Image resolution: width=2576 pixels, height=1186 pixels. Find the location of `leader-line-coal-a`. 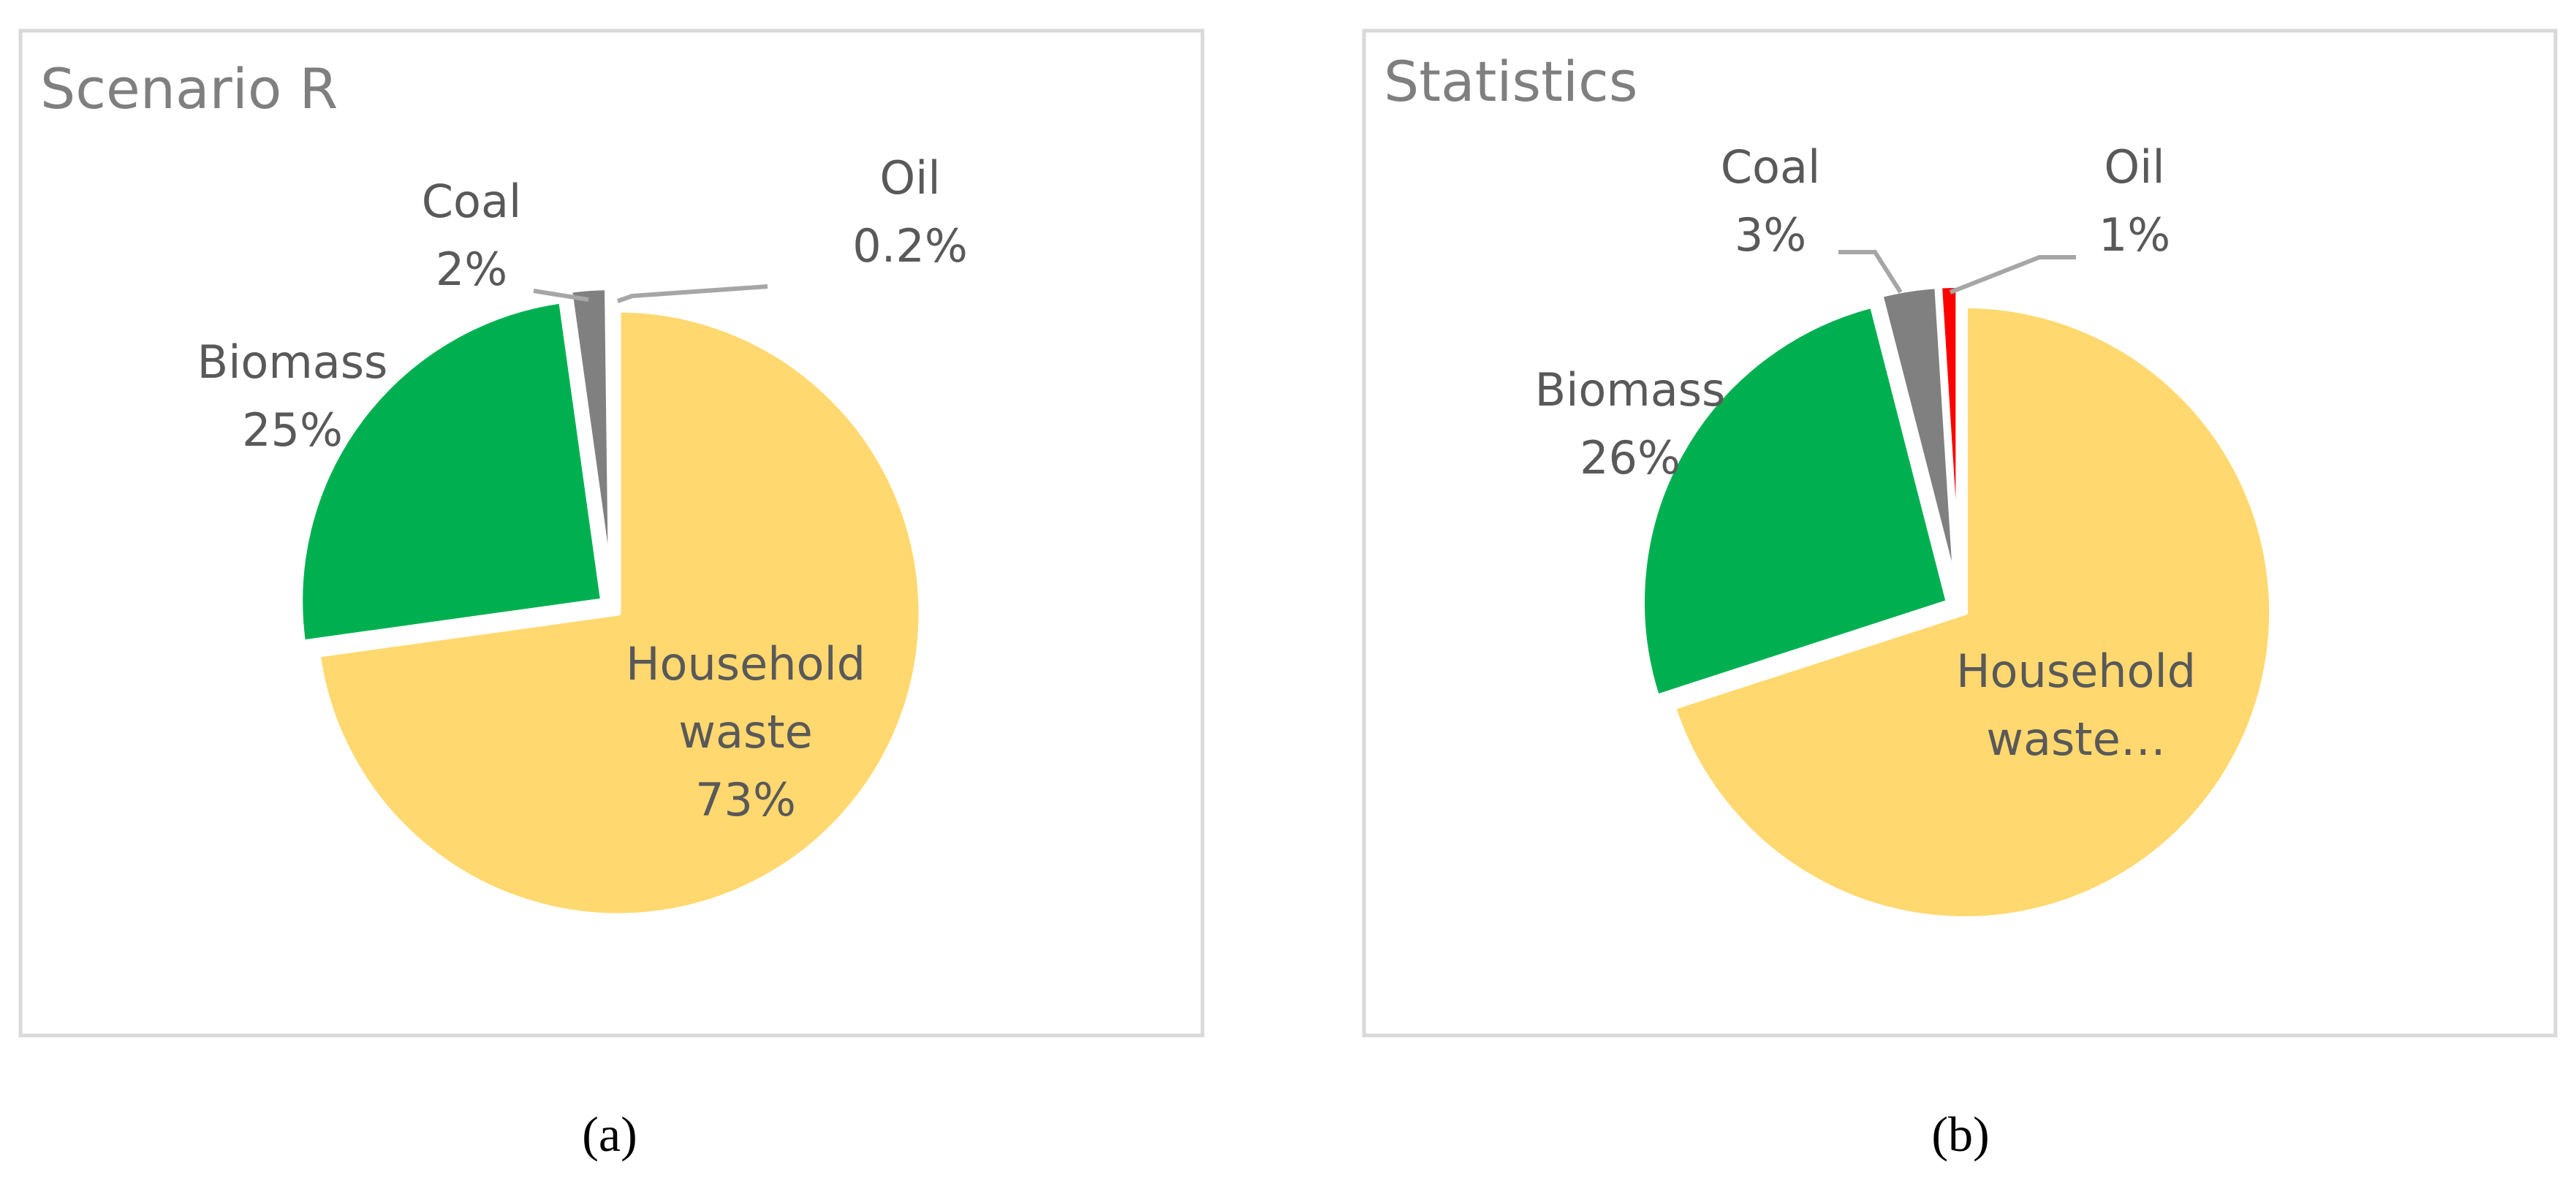

leader-line-coal-a is located at coordinates (561, 295).